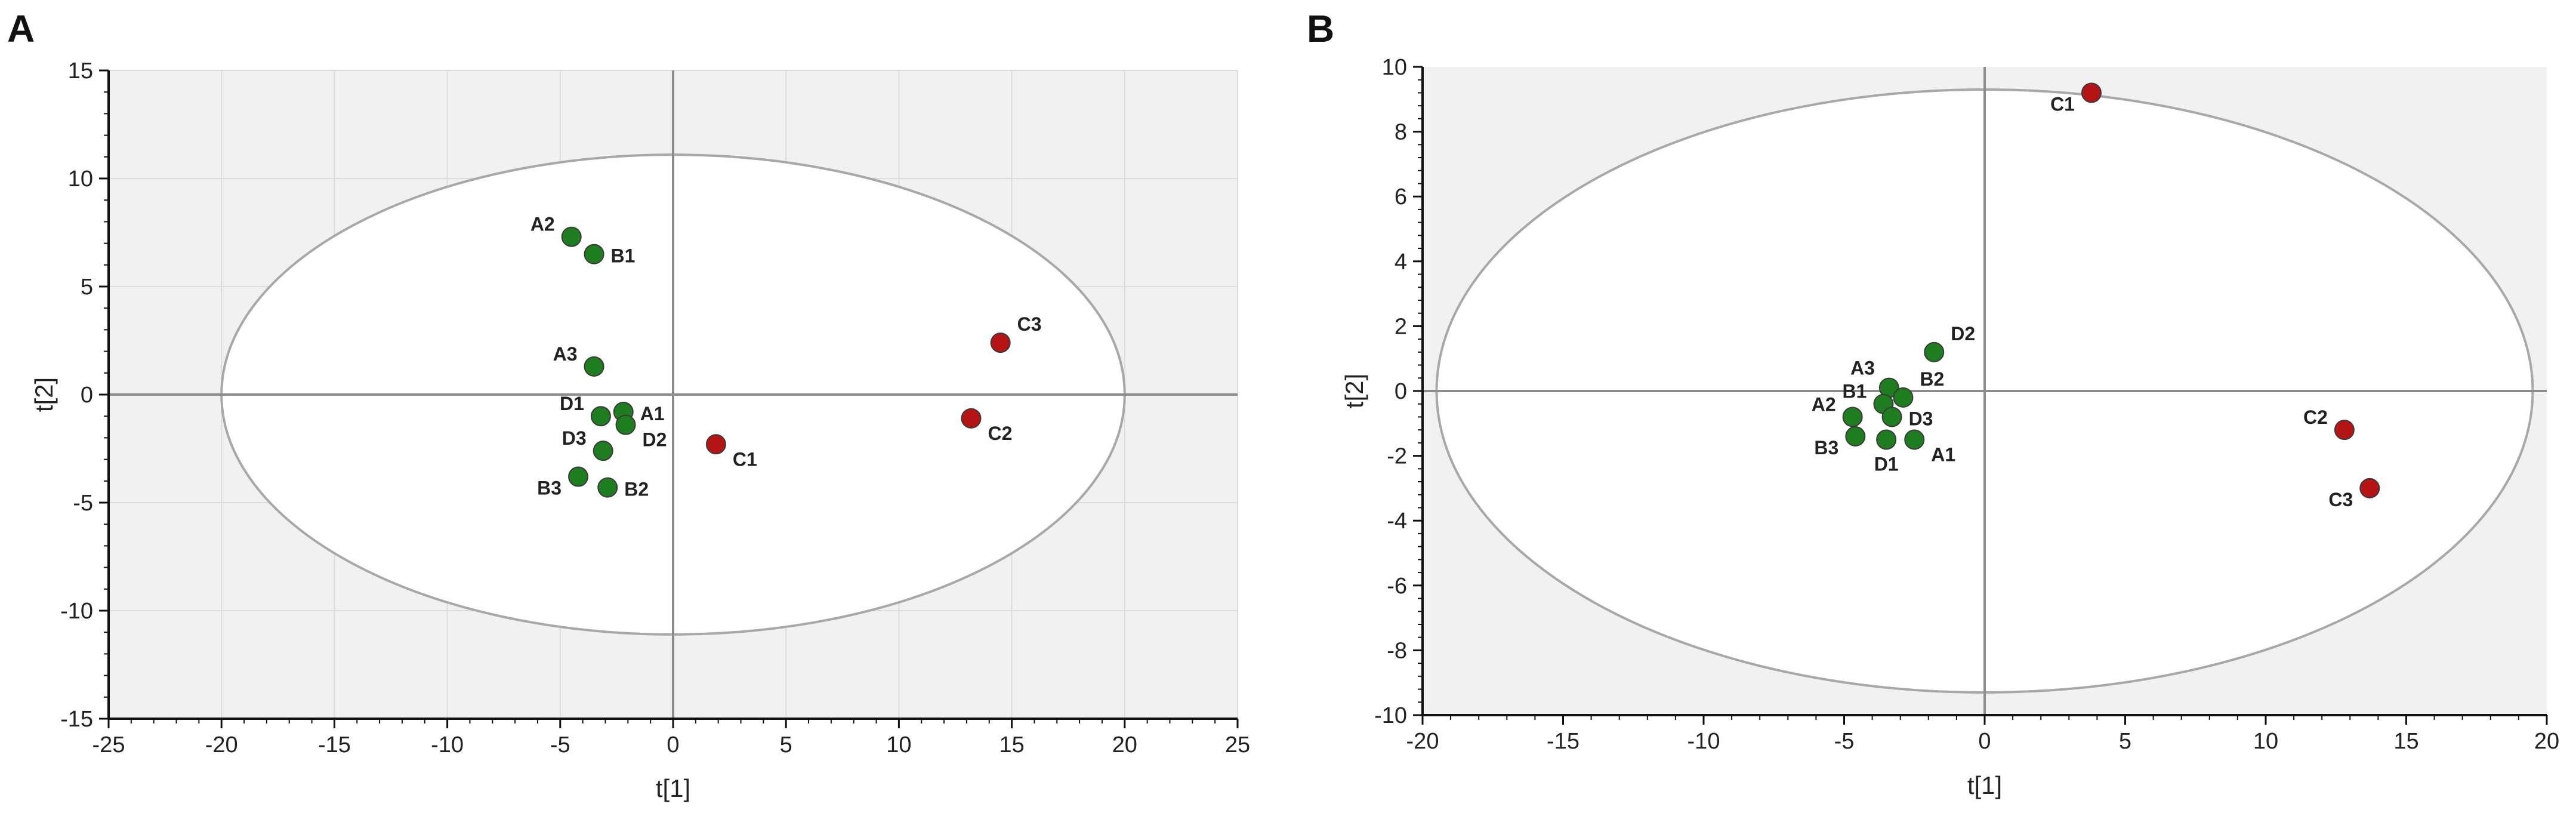  Describe the element at coordinates (77, 611) in the screenshot. I see `panel-a-y-tick-label: -10` at that location.